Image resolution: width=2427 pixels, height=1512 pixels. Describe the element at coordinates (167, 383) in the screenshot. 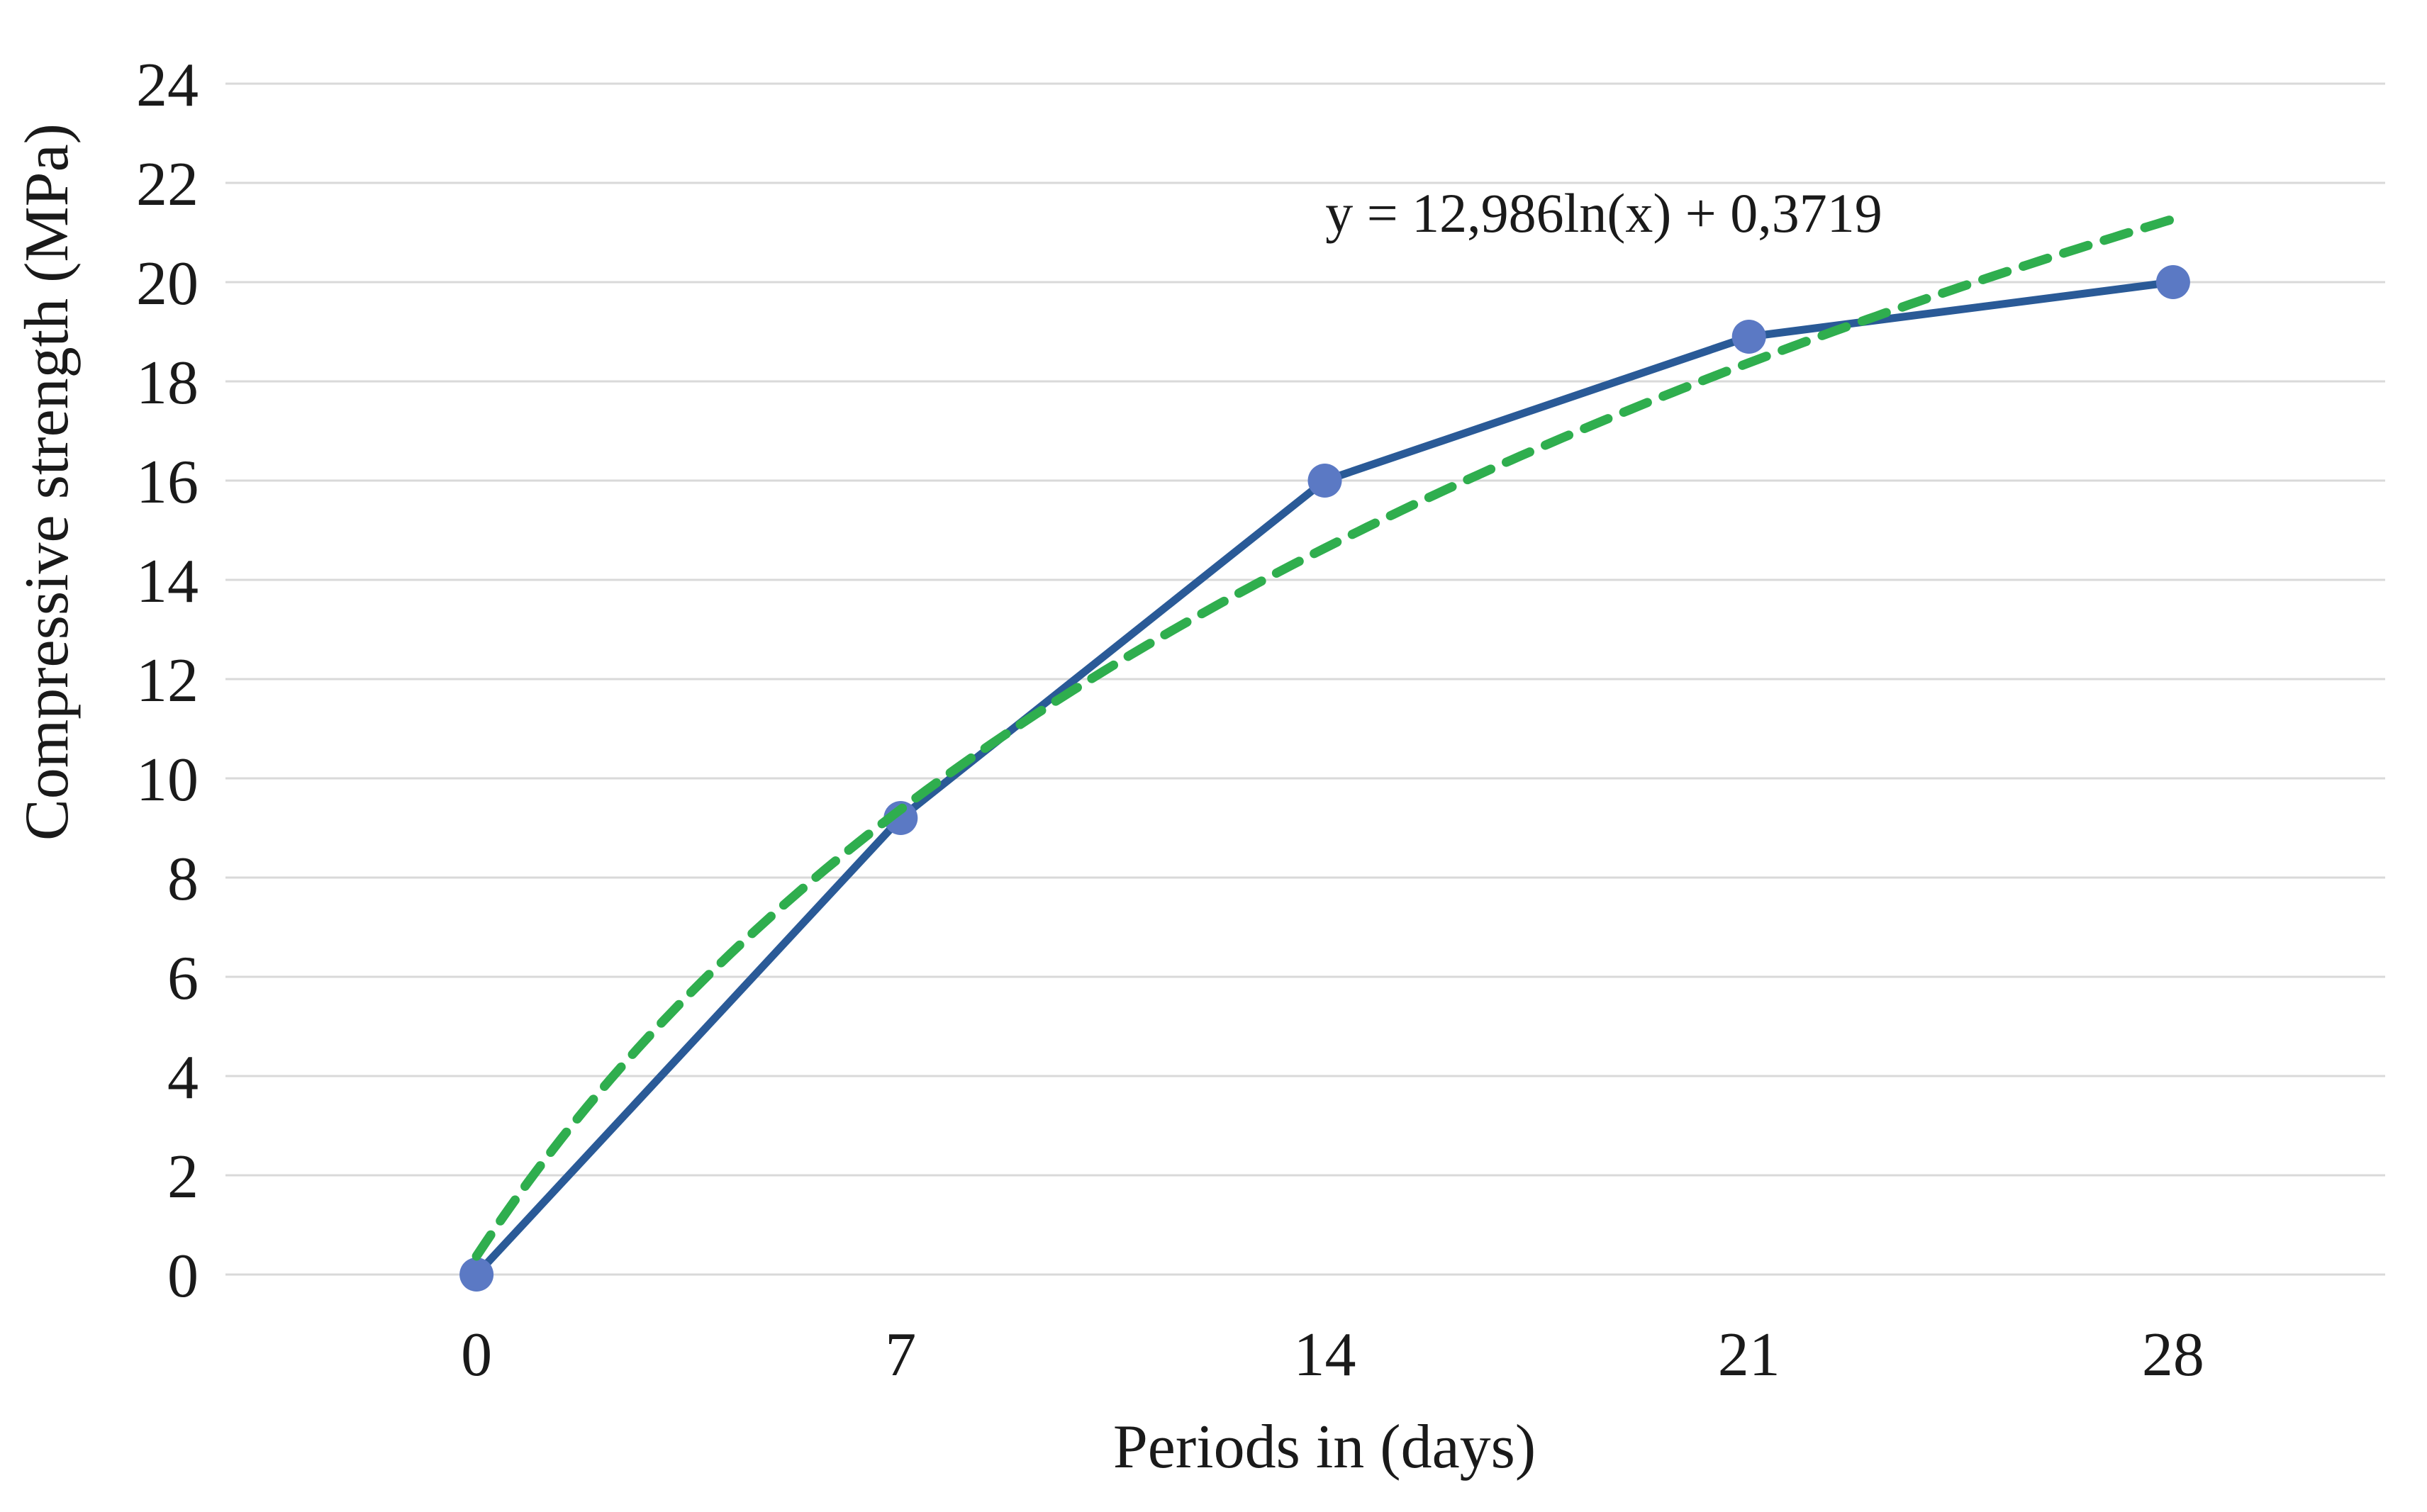

I see `y-tick-label: 18` at that location.